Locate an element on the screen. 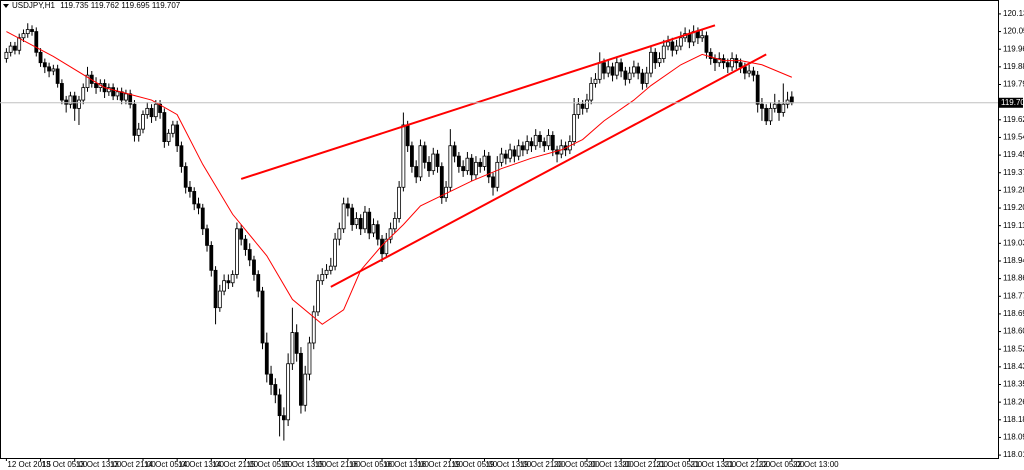 The image size is (1024, 470). x-tick-label: 14 Oct 05:00 is located at coordinates (167, 464).